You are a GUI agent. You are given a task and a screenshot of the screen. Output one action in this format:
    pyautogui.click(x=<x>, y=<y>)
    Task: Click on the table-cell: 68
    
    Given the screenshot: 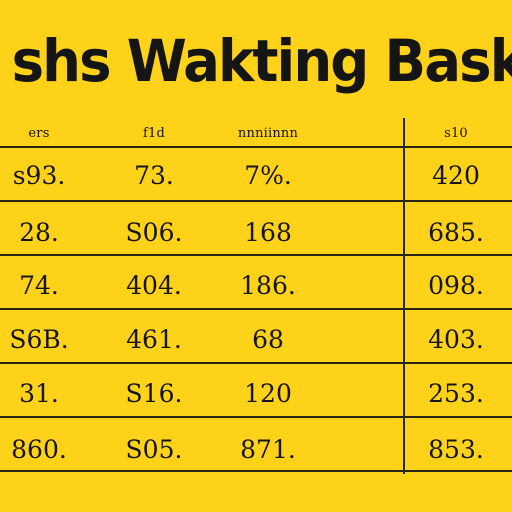 What is the action you would take?
    pyautogui.click(x=268, y=339)
    